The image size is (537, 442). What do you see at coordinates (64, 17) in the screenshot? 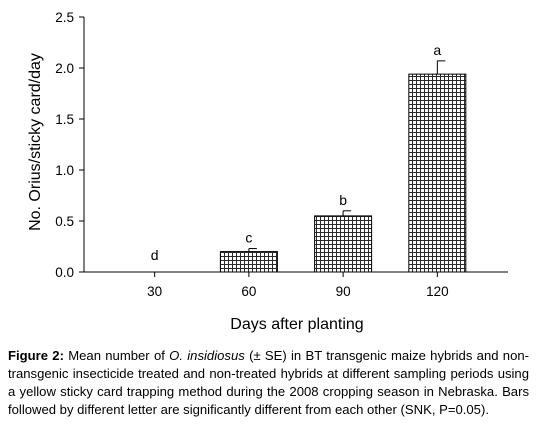
I see `y-tick-label: 2.5` at bounding box center [64, 17].